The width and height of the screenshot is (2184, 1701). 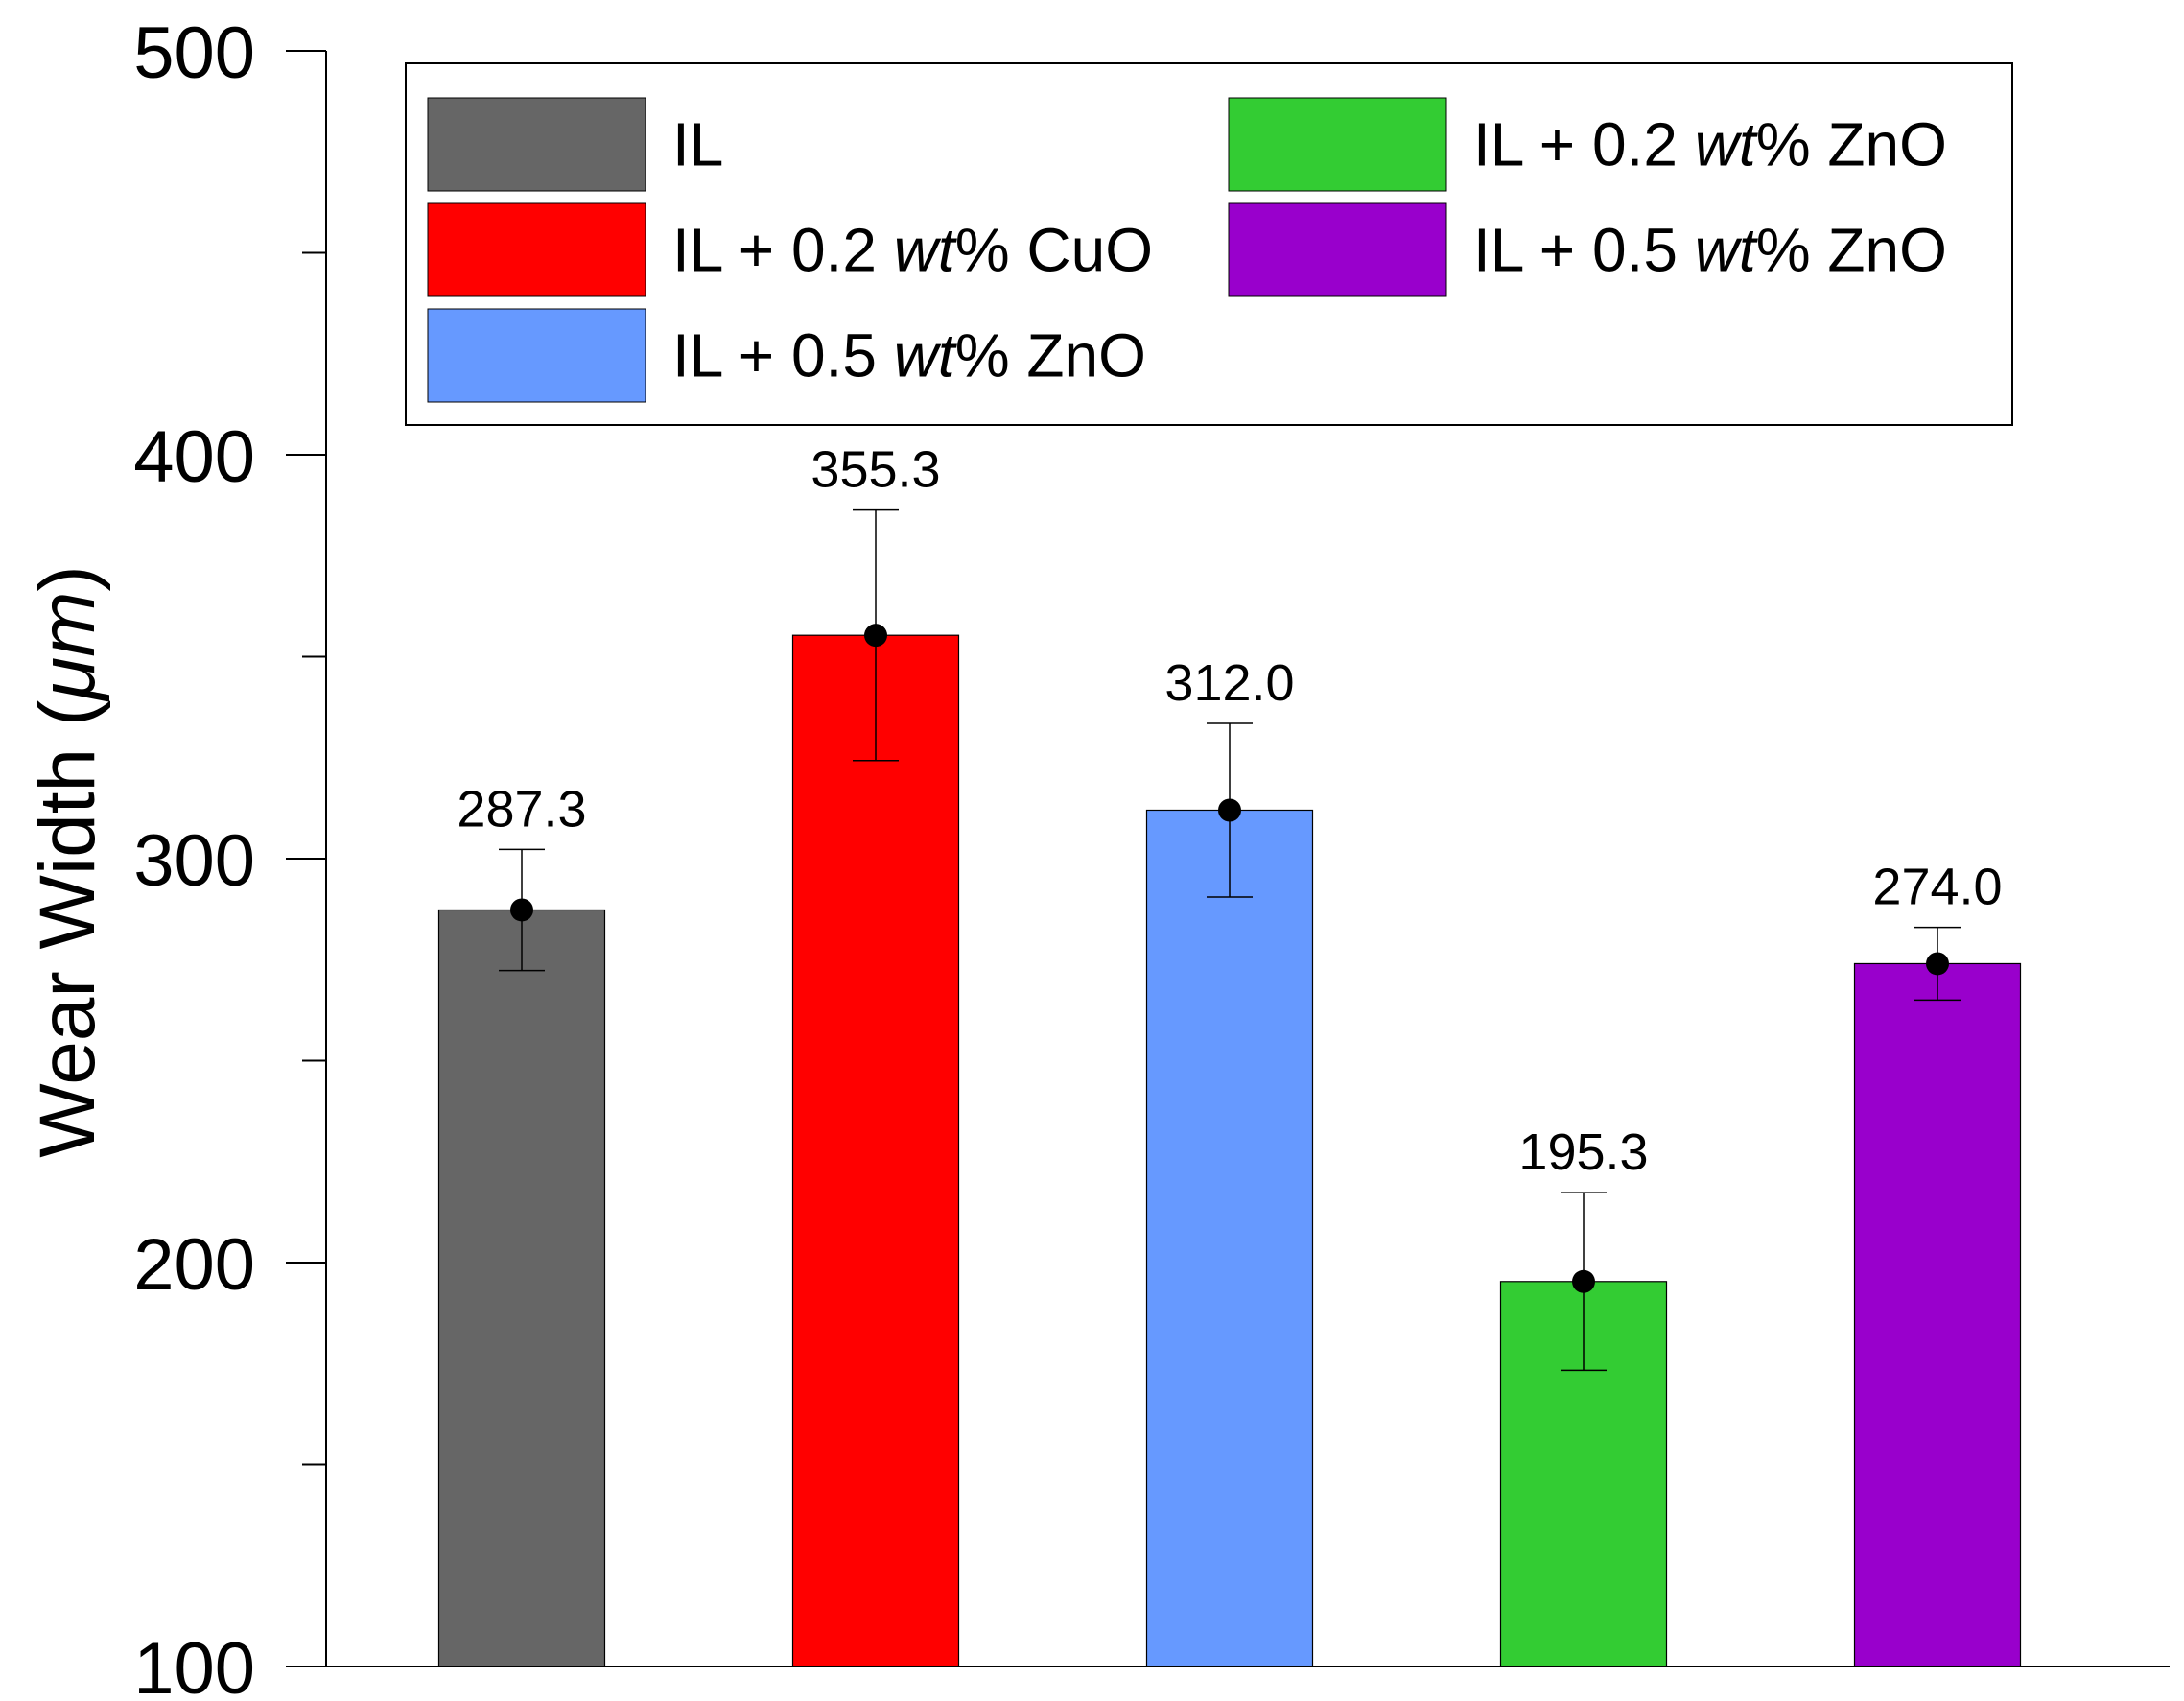 I want to click on y-axis-label-prefix: Wear Width (, so click(x=68, y=929).